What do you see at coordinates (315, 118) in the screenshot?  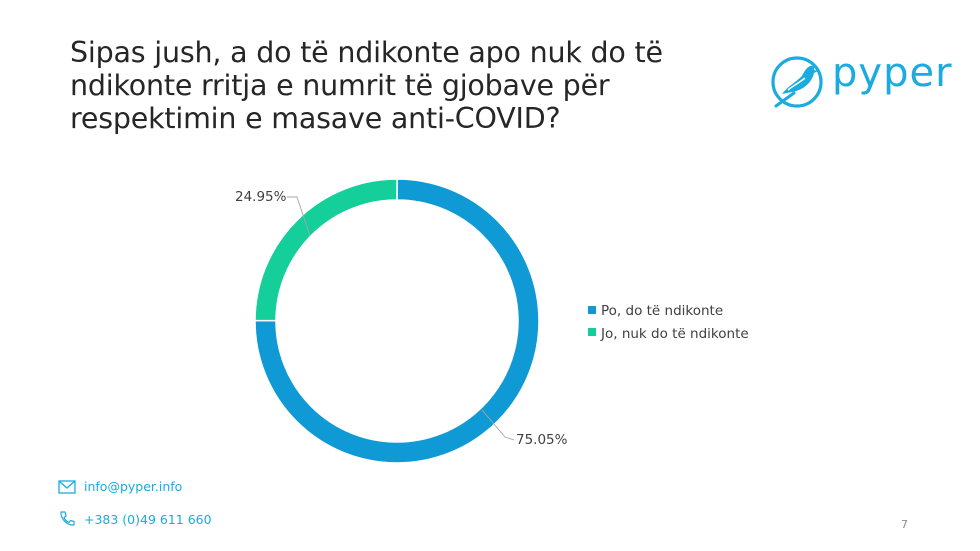 I see `title-line-3: respektimin e masave anti-COVID?` at bounding box center [315, 118].